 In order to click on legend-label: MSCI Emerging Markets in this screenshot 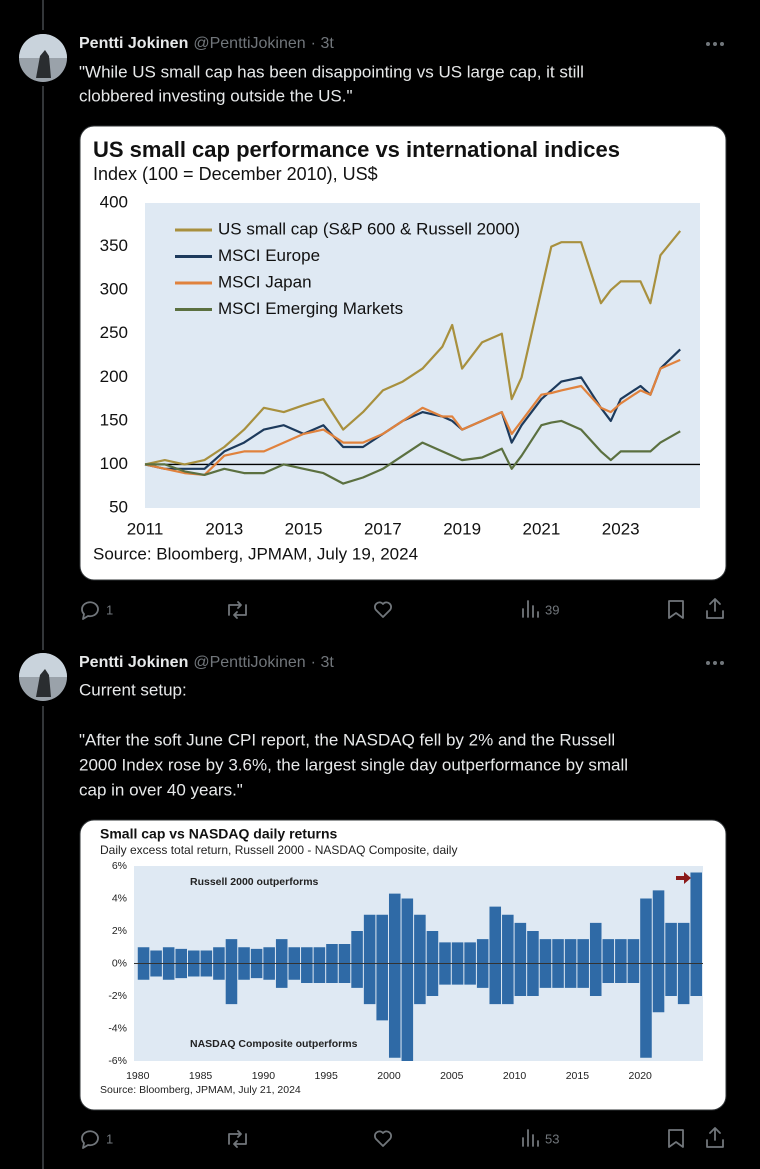, I will do `click(310, 308)`.